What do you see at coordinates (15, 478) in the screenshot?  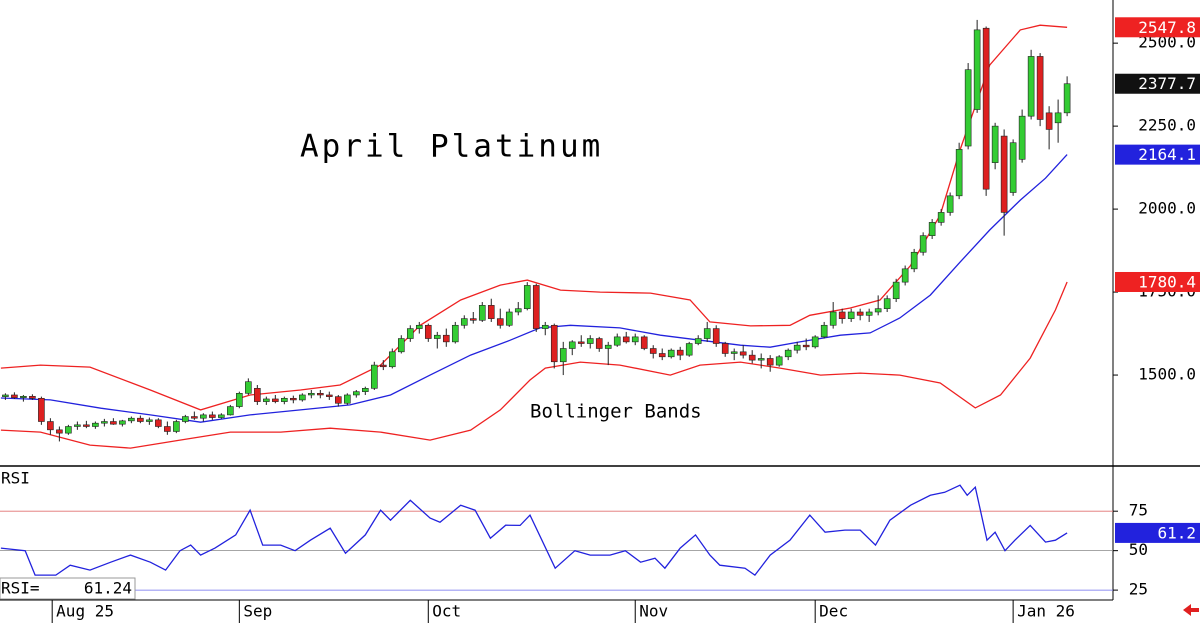 I see `panel-label: RSI` at bounding box center [15, 478].